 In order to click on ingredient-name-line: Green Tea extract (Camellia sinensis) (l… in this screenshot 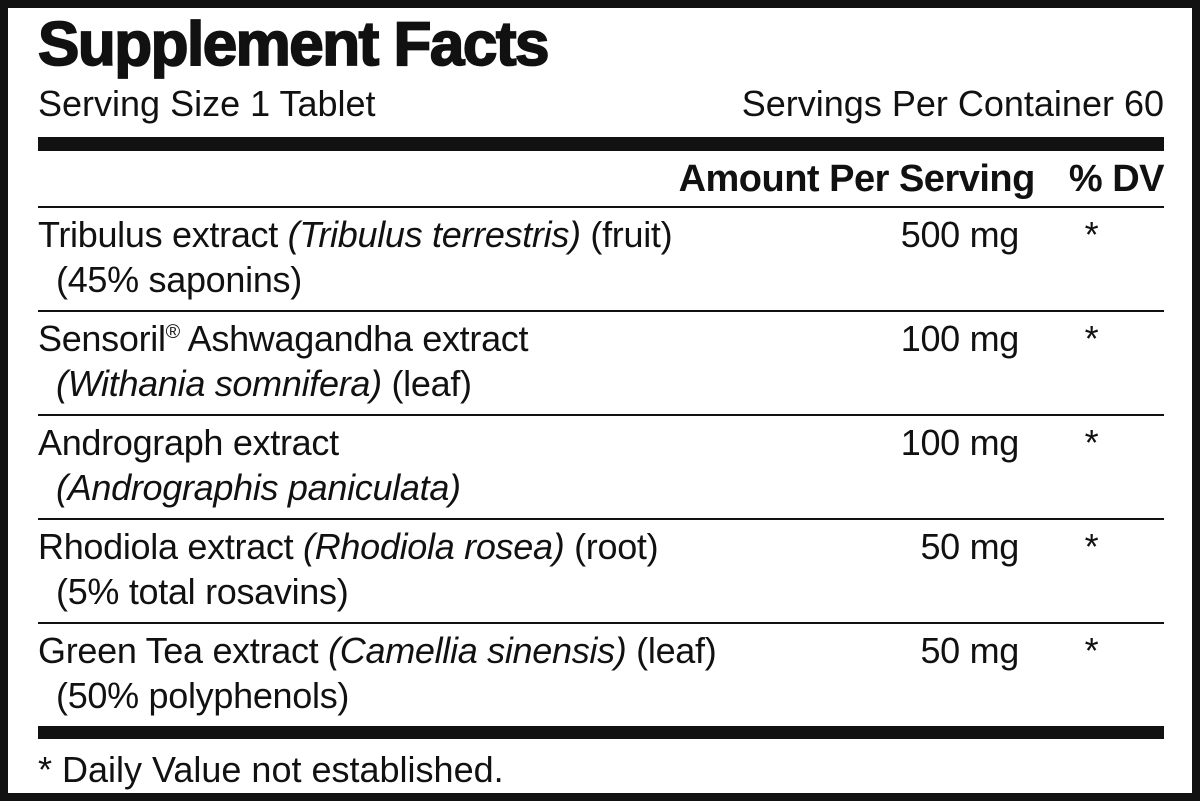, I will do `click(377, 651)`.